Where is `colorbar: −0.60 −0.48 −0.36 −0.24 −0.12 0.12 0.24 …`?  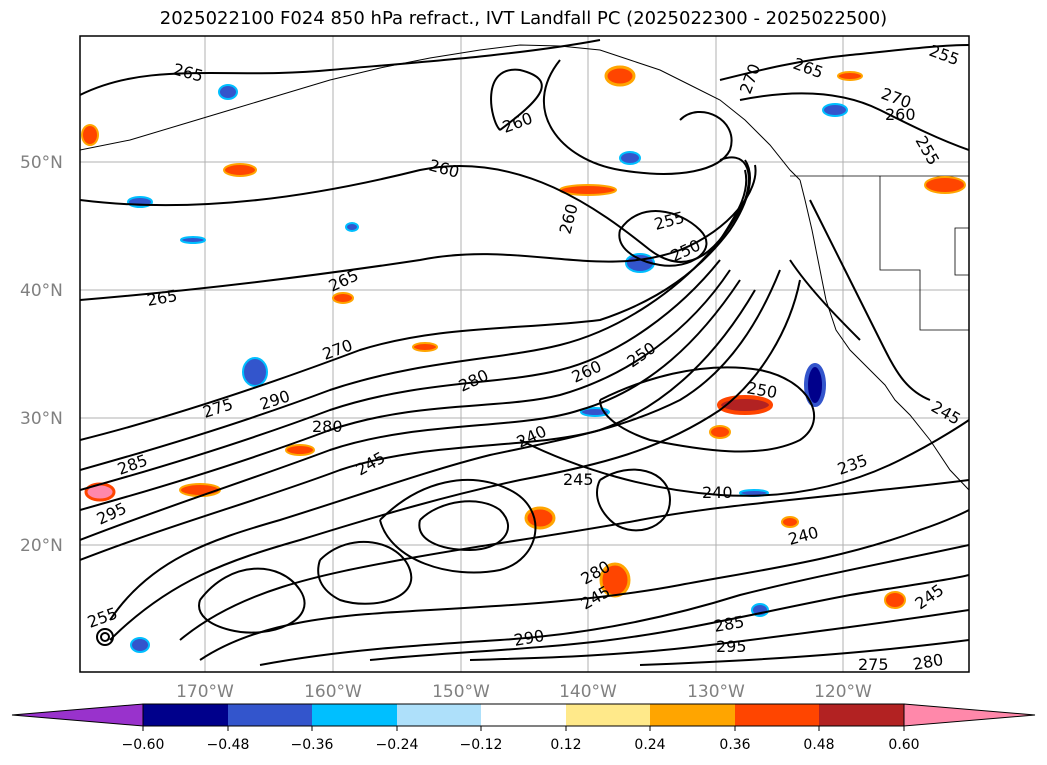
colorbar: −0.60 −0.48 −0.36 −0.24 −0.12 0.12 0.24 … is located at coordinates (523, 728).